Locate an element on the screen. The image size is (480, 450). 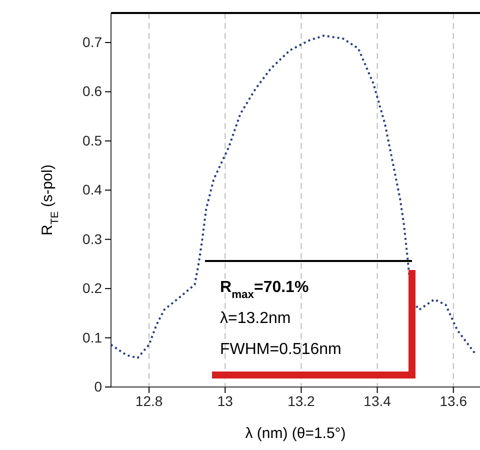
y-tick-label: 0 is located at coordinates (98, 386).